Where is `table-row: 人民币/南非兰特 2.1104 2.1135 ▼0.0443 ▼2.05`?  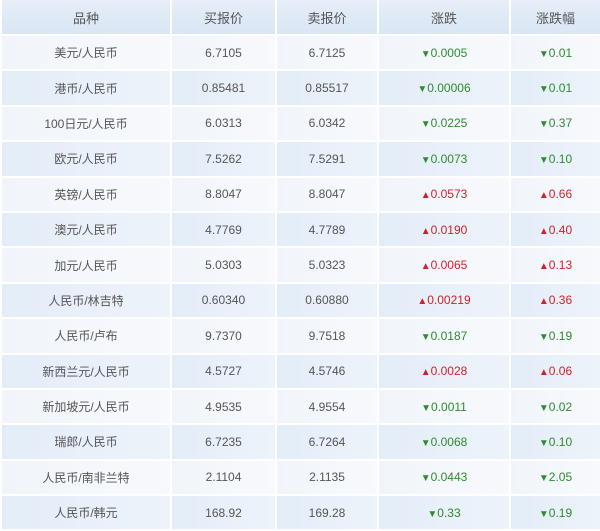 table-row: 人民币/南非兰特 2.1104 2.1135 ▼0.0443 ▼2.05 is located at coordinates (300, 477).